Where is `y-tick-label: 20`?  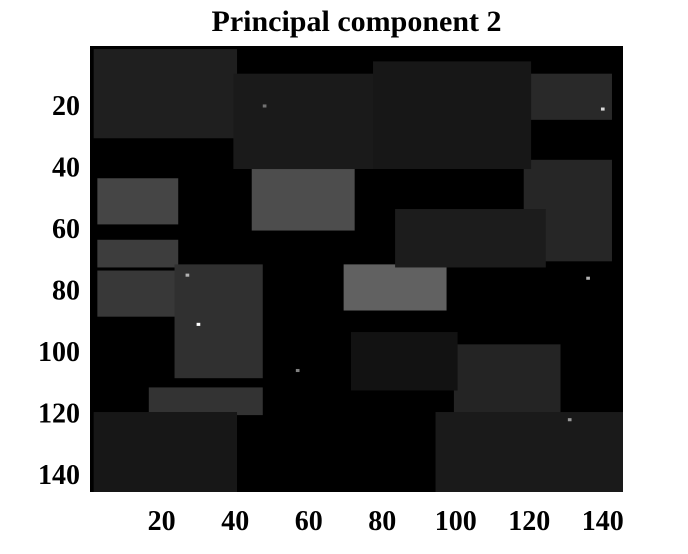 y-tick-label: 20 is located at coordinates (66, 106).